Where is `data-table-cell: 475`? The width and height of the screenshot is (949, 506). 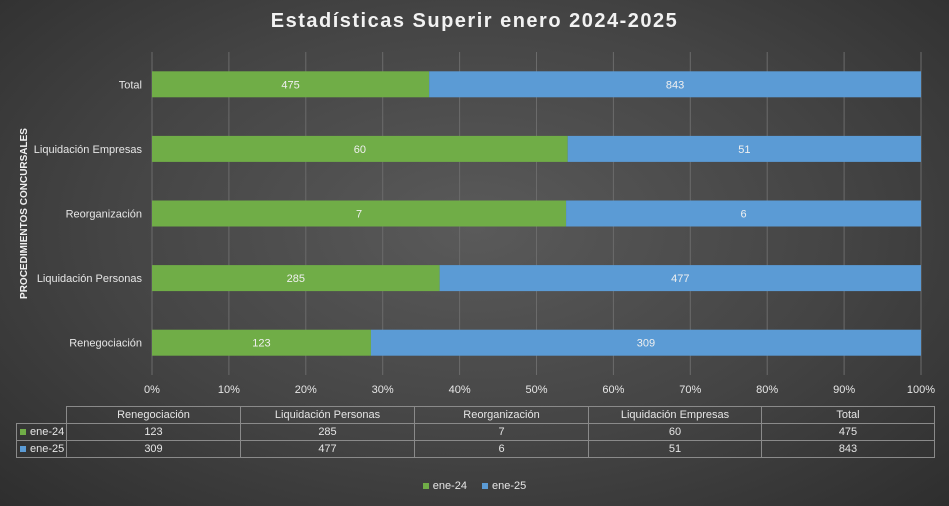 data-table-cell: 475 is located at coordinates (848, 432).